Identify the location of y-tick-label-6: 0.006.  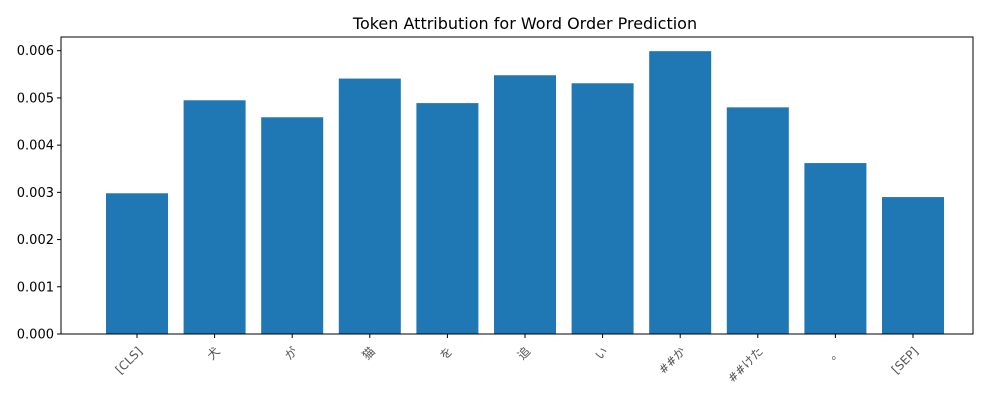
(35, 51).